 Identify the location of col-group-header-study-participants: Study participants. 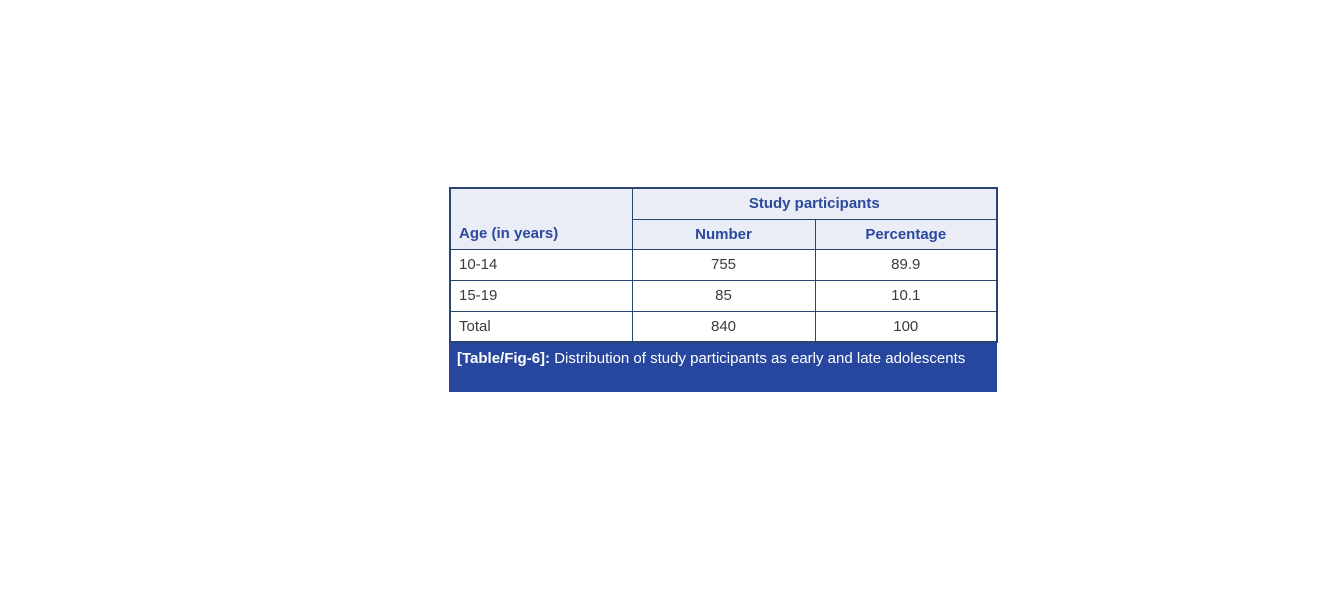
(814, 203).